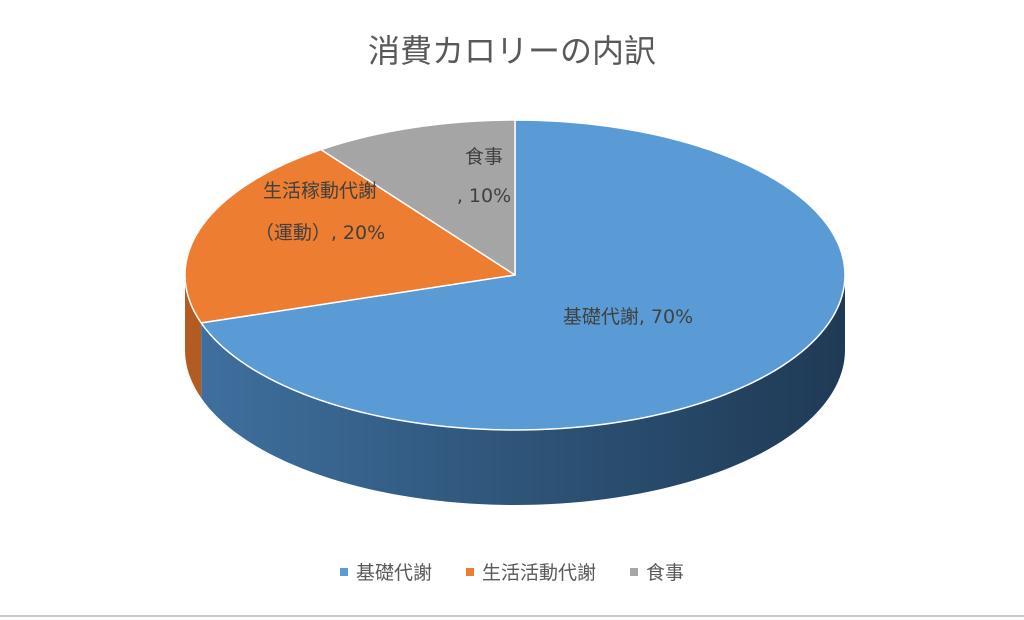 The height and width of the screenshot is (620, 1024). Describe the element at coordinates (628, 317) in the screenshot. I see `data-label: 基礎代謝, 70%` at that location.